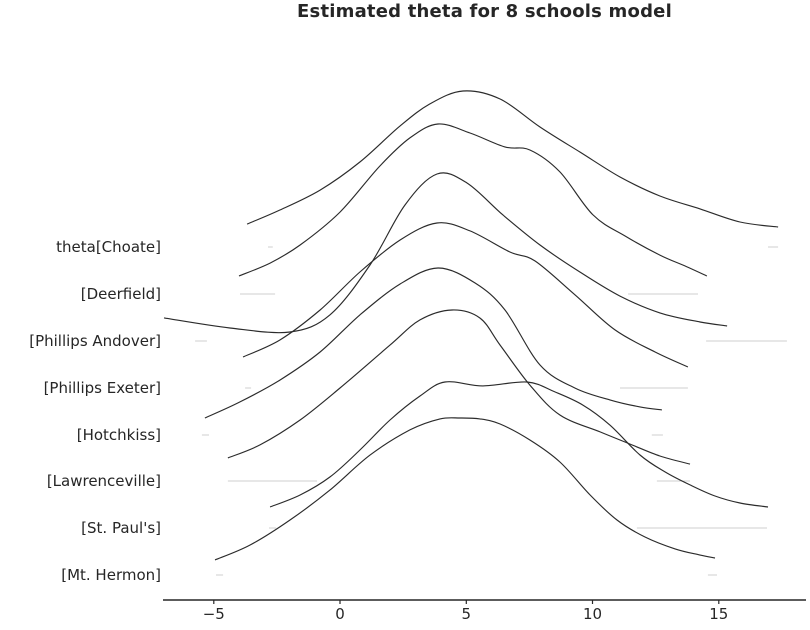  Describe the element at coordinates (484, 11) in the screenshot. I see `chart-title: Estimated theta for 8 schools model` at that location.